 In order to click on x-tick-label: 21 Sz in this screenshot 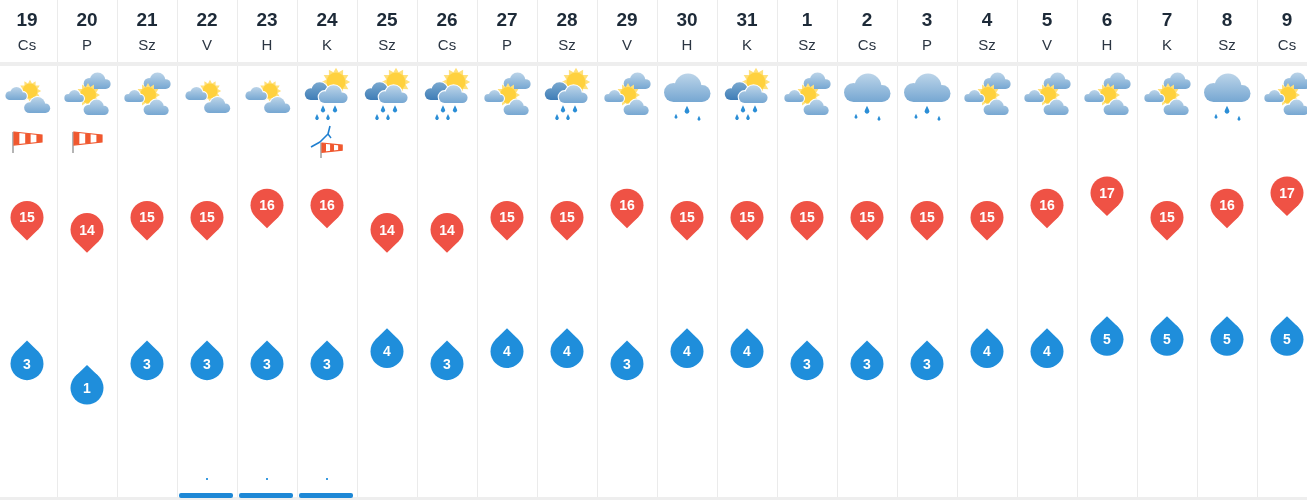, I will do `click(147, 31)`.